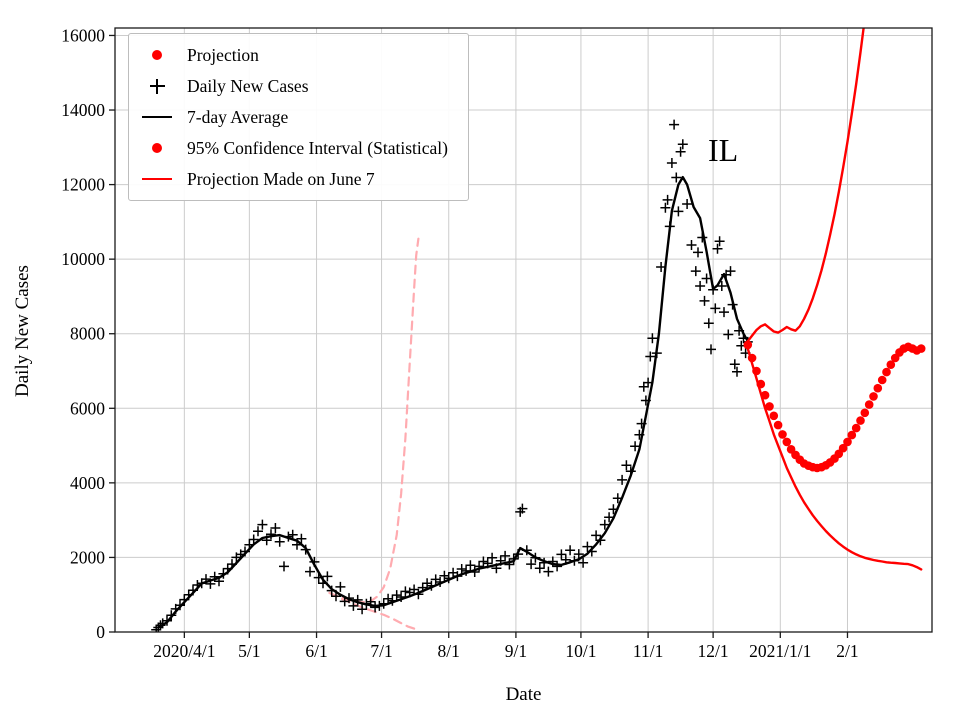 This screenshot has width=960, height=720. I want to click on line-marker-icon, so click(157, 117).